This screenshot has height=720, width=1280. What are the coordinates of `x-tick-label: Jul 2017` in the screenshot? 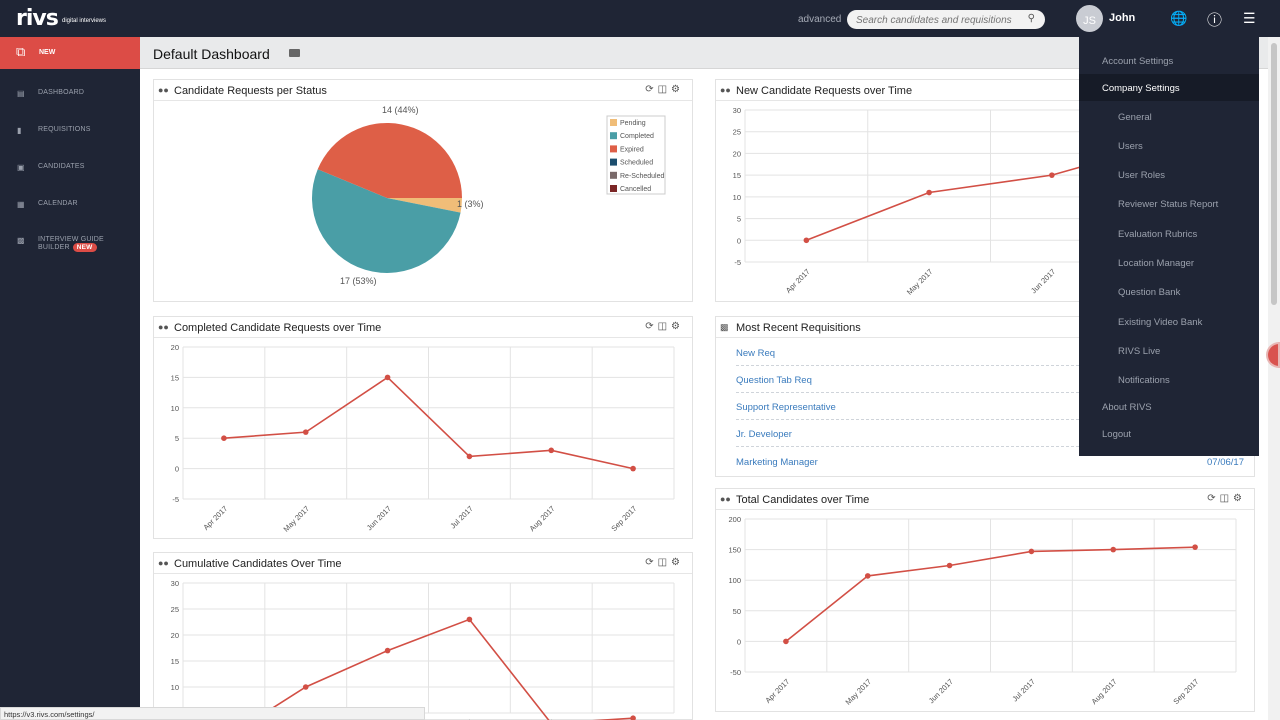 It's located at (461, 517).